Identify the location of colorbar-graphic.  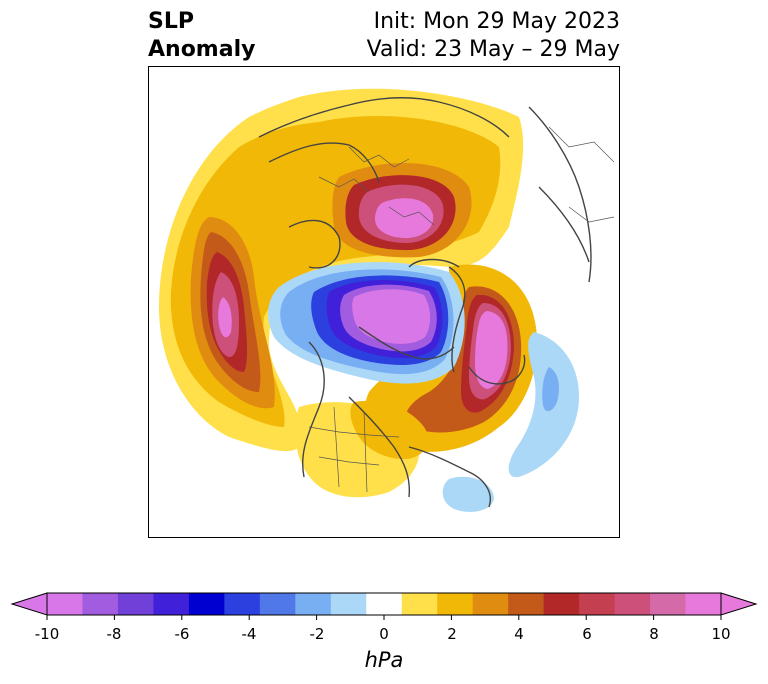
(384, 606).